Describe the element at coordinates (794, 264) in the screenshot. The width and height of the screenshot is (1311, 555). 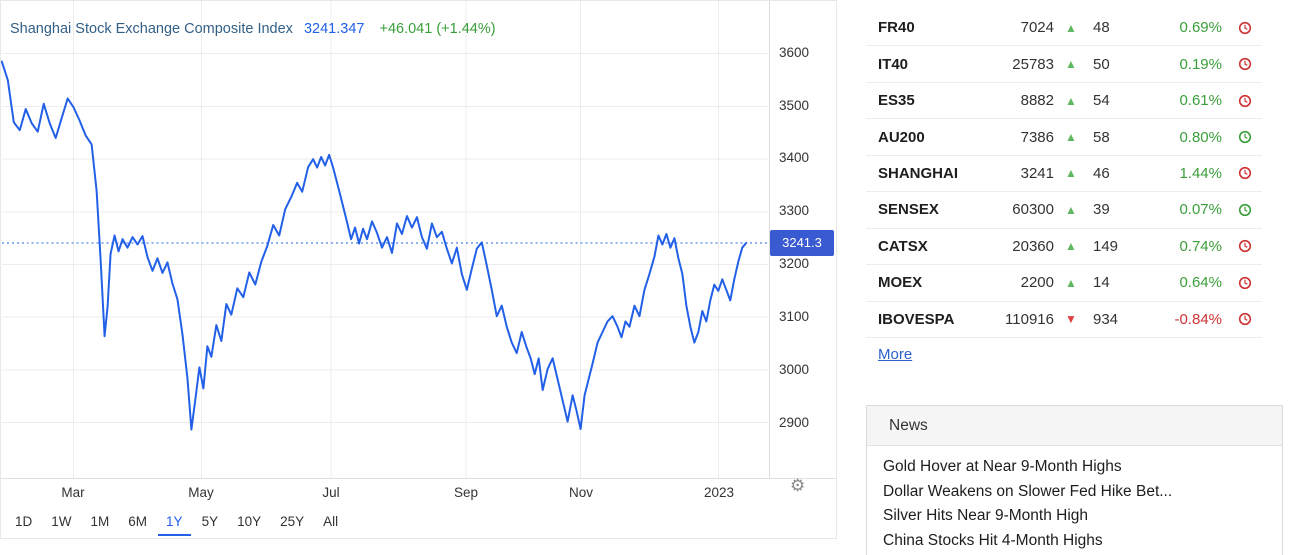
I see `y-axis-label: 3200` at that location.